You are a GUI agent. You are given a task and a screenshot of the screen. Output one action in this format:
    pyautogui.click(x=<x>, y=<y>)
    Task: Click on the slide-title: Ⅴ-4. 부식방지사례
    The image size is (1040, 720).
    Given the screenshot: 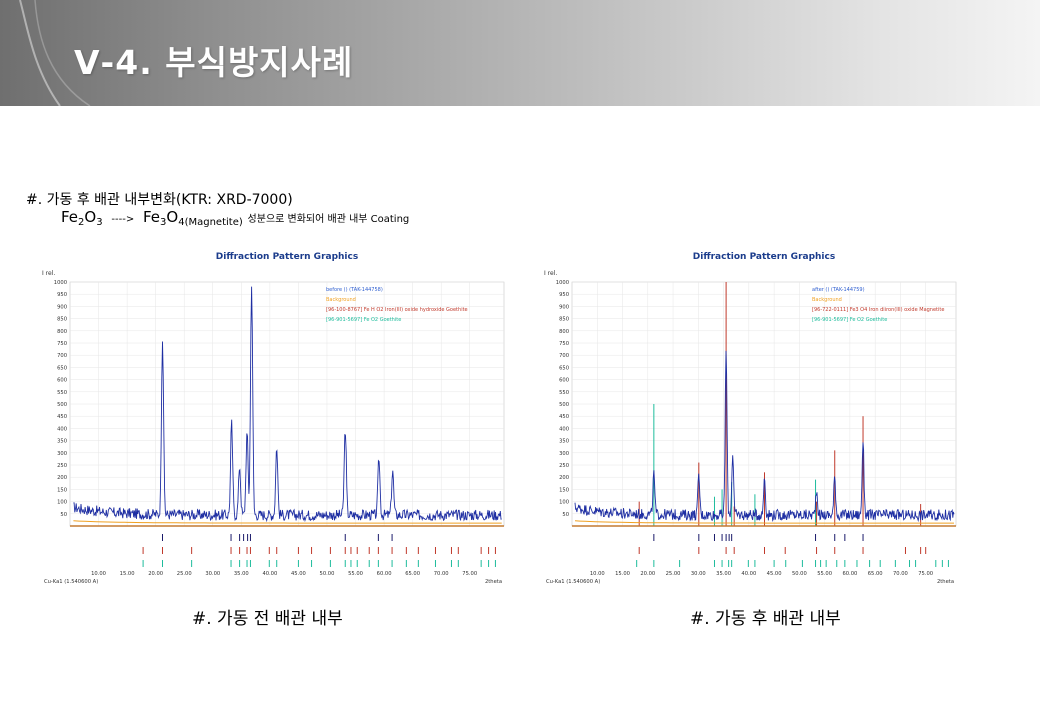 What is the action you would take?
    pyautogui.click(x=214, y=62)
    